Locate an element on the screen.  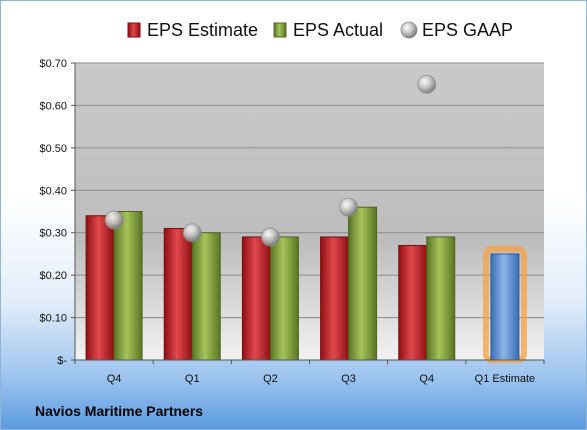
legend-label-eps-actual: EPS Actual is located at coordinates (338, 30).